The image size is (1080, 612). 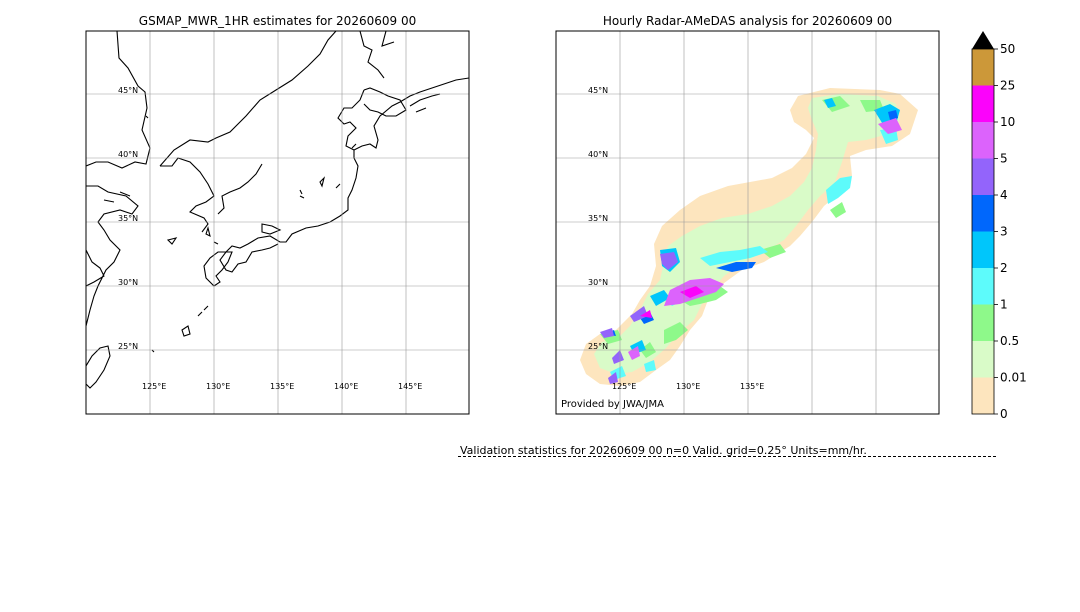 I want to click on right-lat-label: 45°N, so click(x=598, y=90).